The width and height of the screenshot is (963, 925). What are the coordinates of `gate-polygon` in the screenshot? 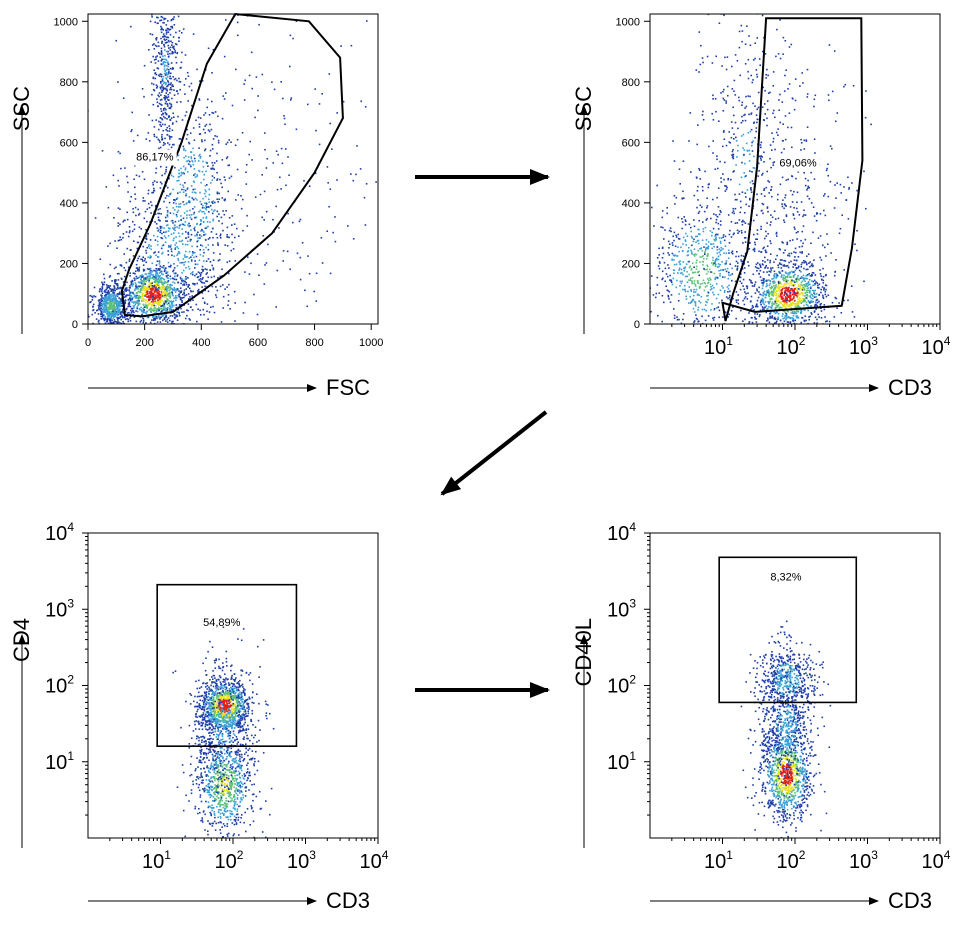 It's located at (232, 165).